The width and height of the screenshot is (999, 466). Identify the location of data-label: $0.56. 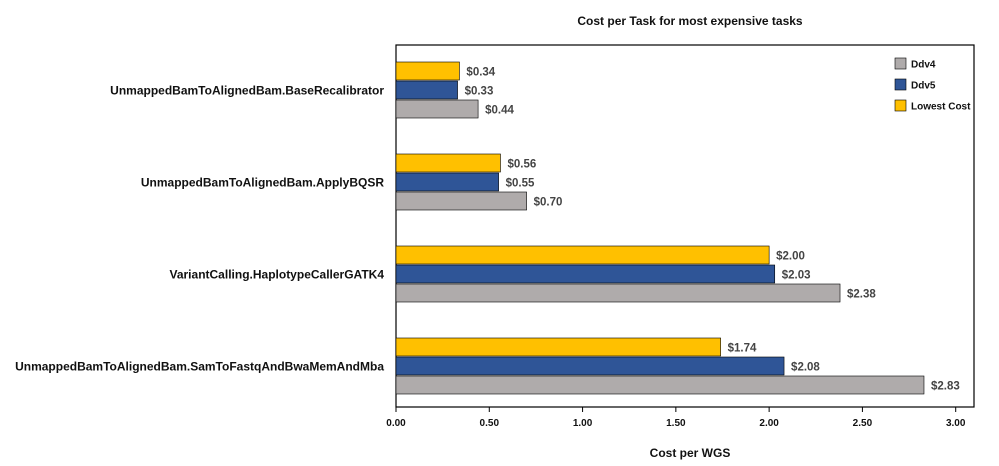
(521, 165).